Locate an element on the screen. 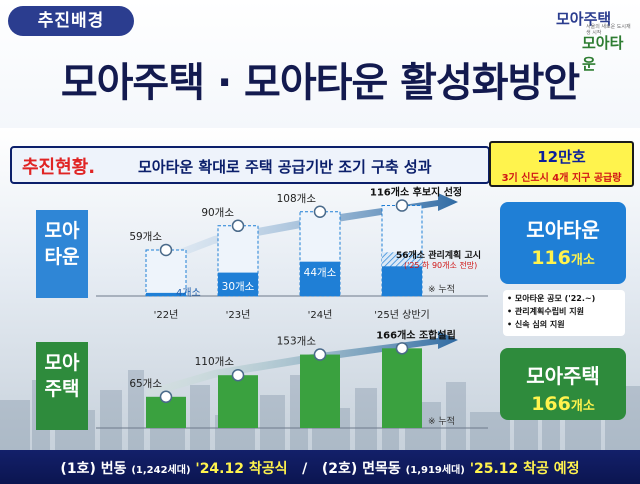 The width and height of the screenshot is (640, 484). moahouse-summary-card: 모아주택 166개소 is located at coordinates (563, 384).